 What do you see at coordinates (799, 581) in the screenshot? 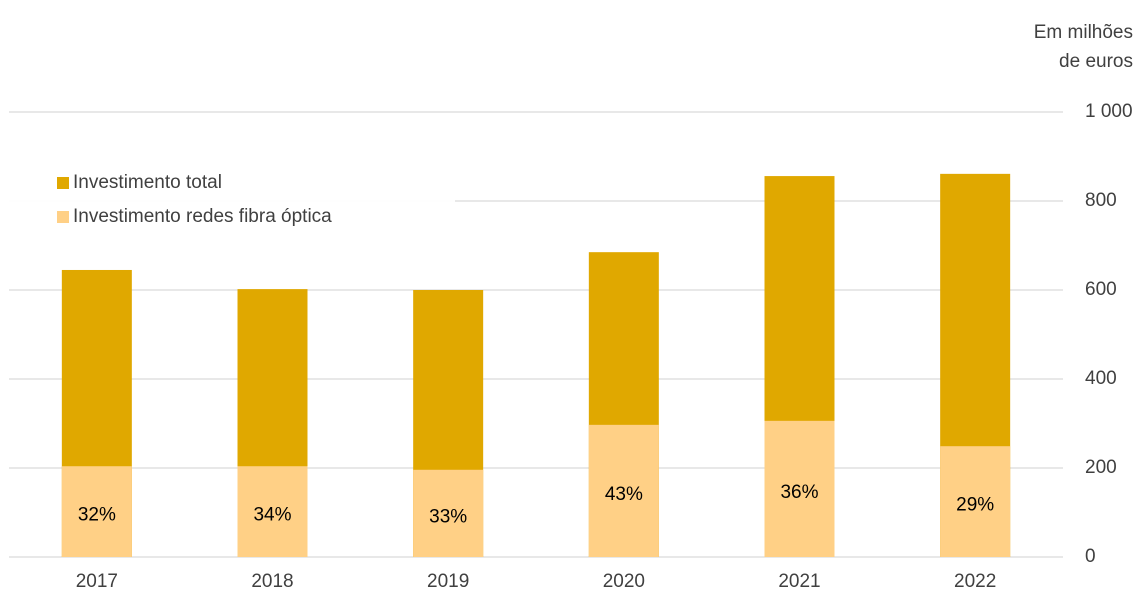
I see `x-tick-label: 2021` at bounding box center [799, 581].